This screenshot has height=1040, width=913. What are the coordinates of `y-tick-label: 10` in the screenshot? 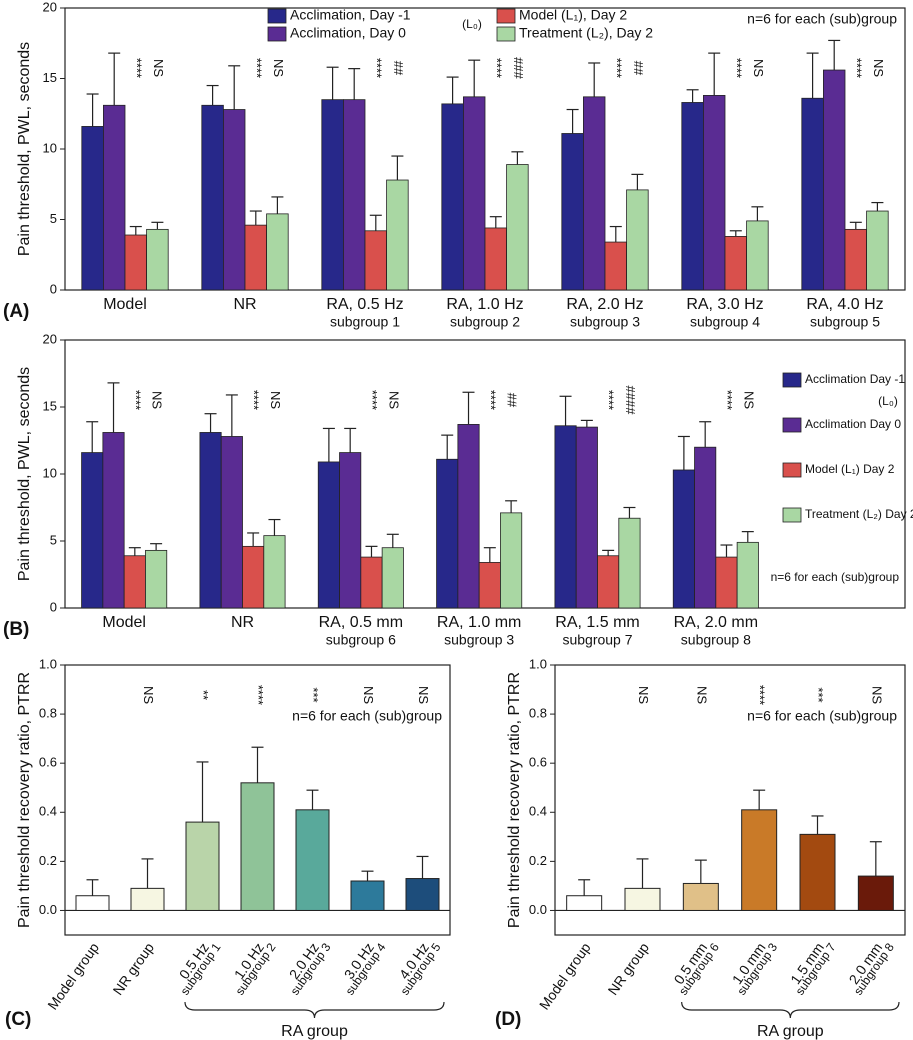 It's located at (50, 147).